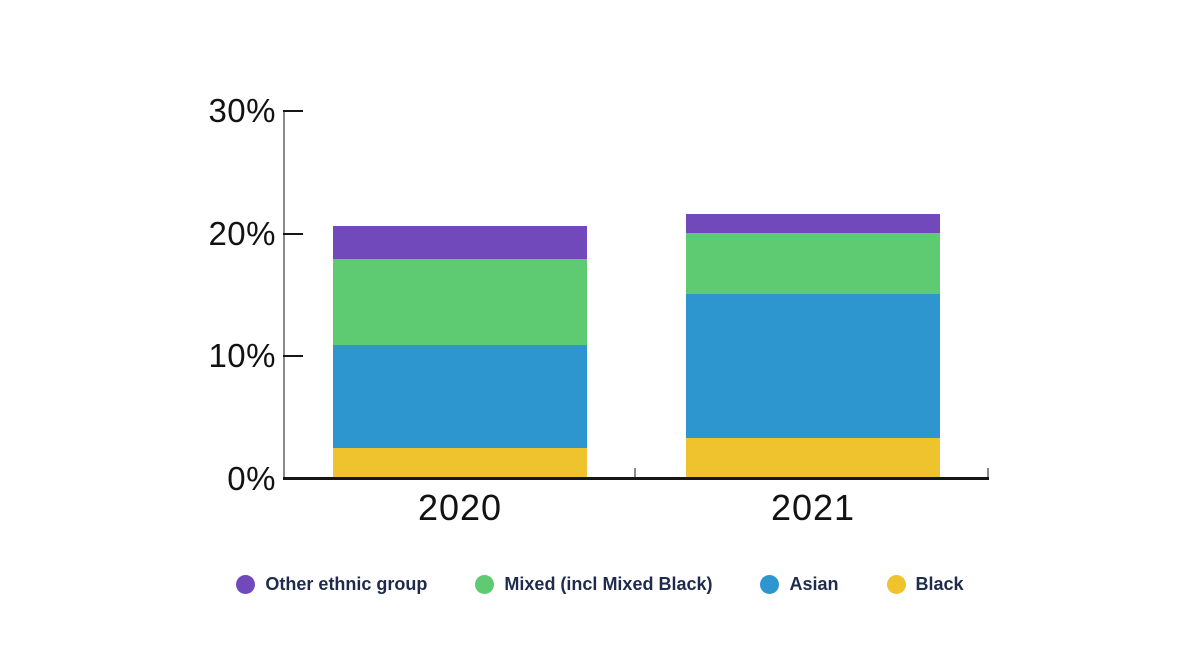 Image resolution: width=1200 pixels, height=647 pixels. What do you see at coordinates (242, 110) in the screenshot?
I see `y-tick-label: 30%` at bounding box center [242, 110].